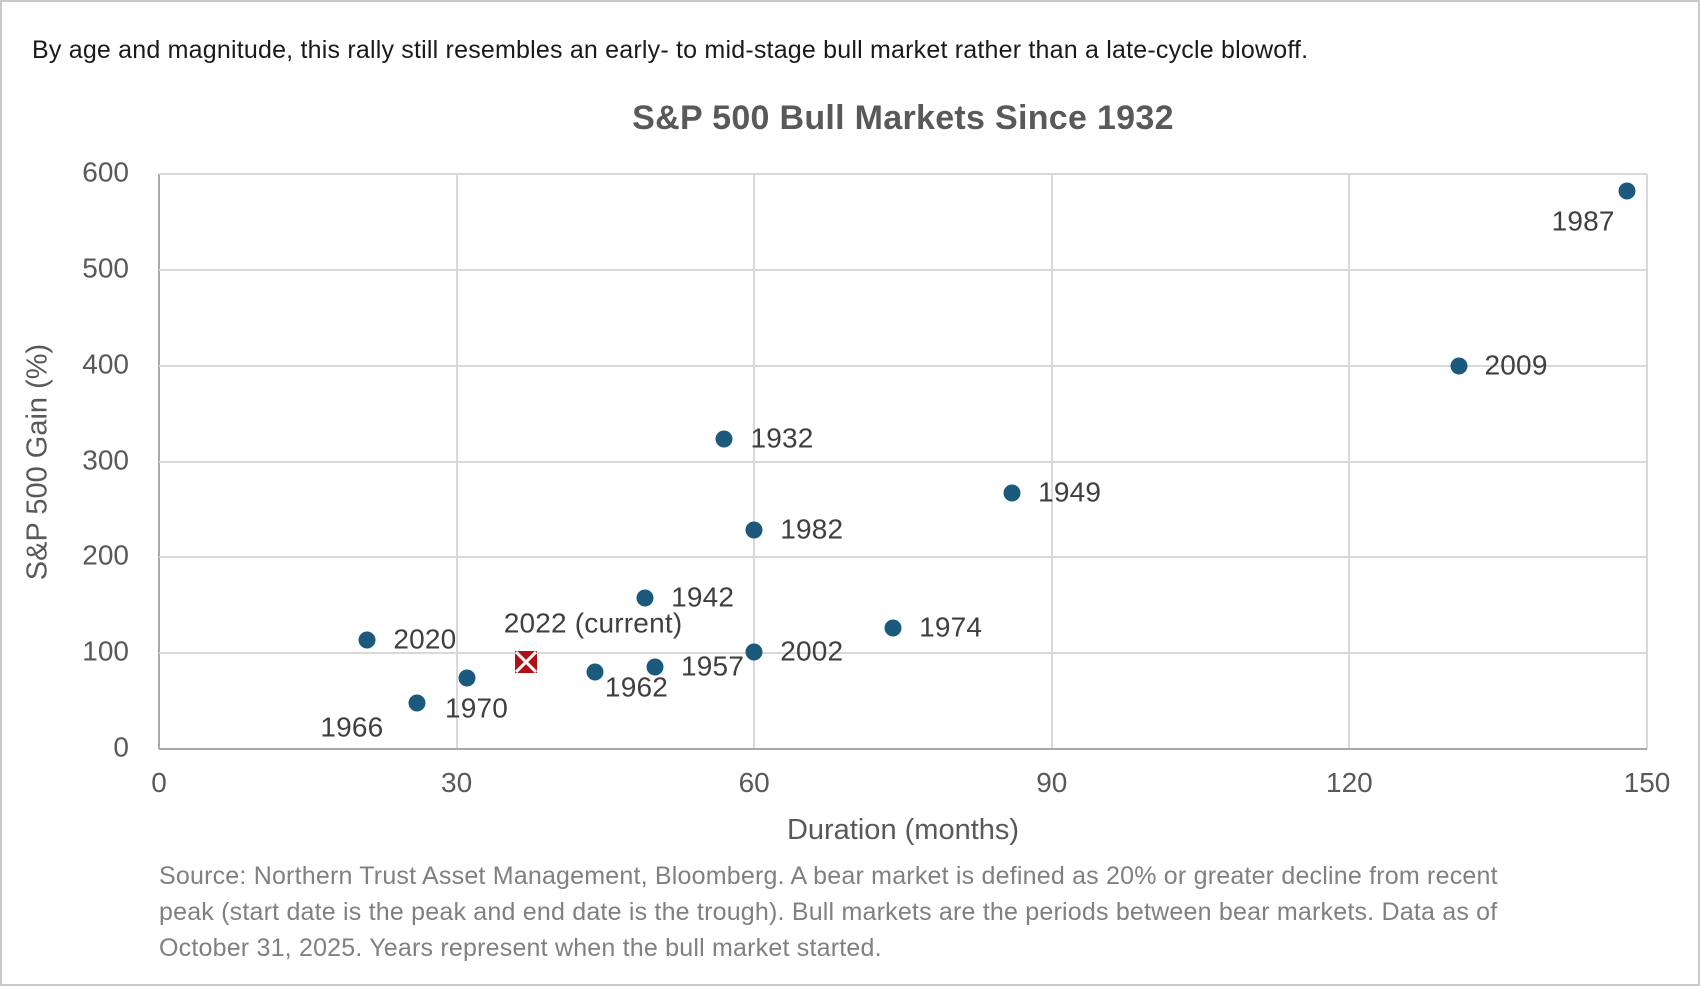 Image resolution: width=1700 pixels, height=986 pixels. Describe the element at coordinates (893, 628) in the screenshot. I see `data-point-1974` at that location.